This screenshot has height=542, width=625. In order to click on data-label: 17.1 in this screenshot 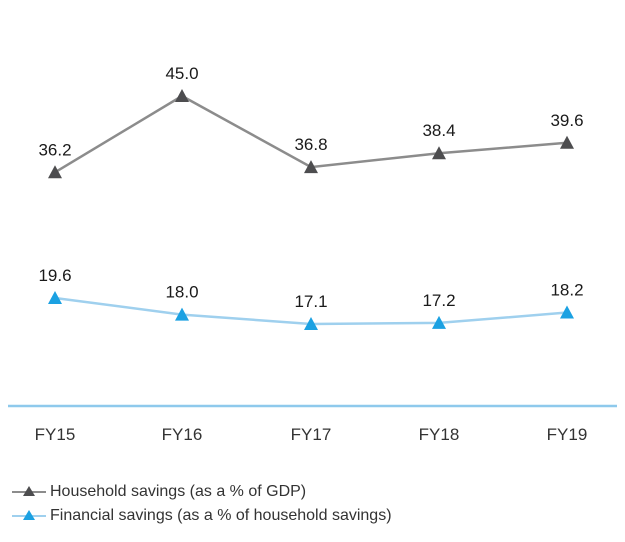, I will do `click(310, 301)`.